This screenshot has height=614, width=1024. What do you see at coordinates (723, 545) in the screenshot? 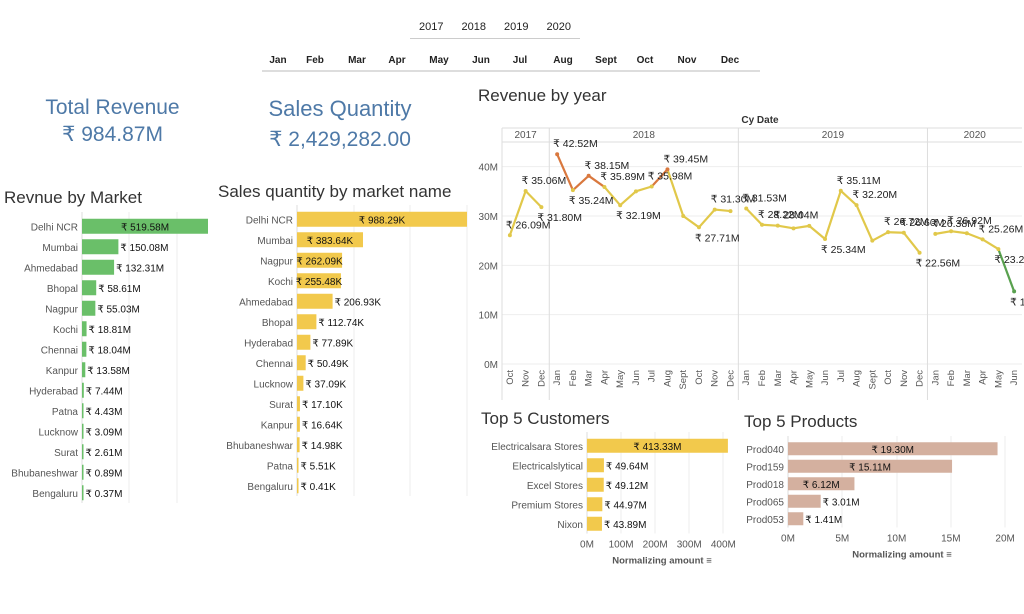
I see `x-tick-label: 400M` at bounding box center [723, 545].